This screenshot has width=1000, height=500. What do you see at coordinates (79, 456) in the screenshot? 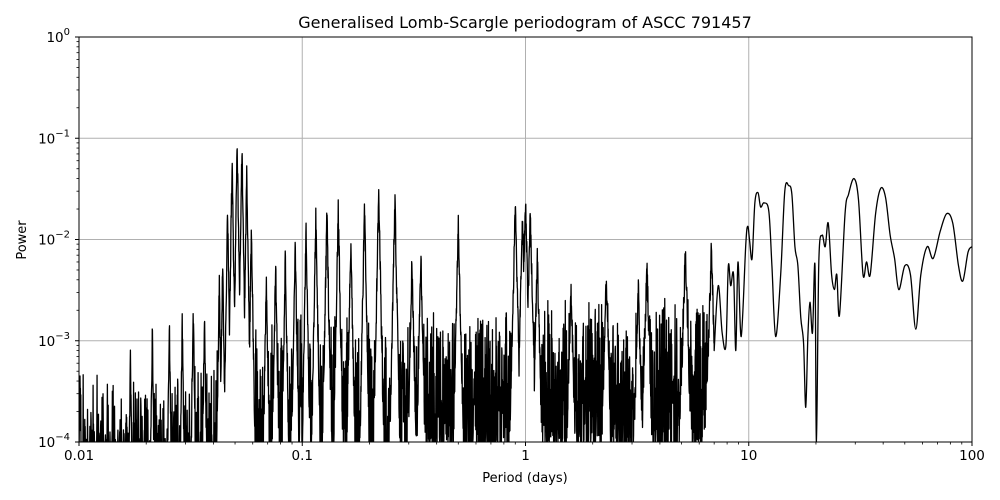
I see `x-tick-label: 0.01` at bounding box center [79, 456].